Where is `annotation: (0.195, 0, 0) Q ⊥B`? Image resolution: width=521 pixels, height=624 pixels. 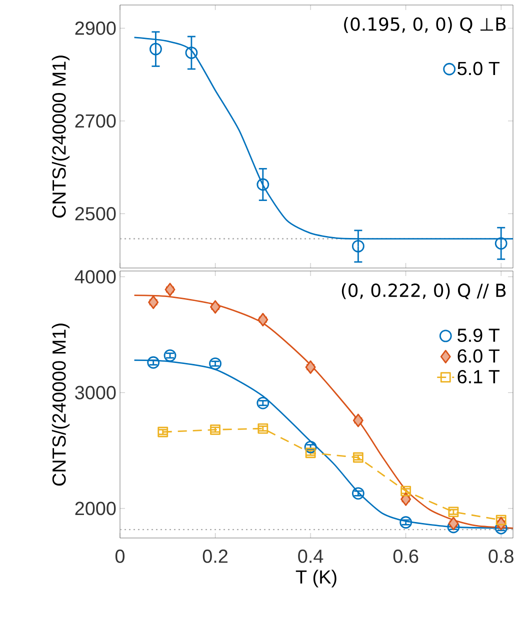
annotation: (0.195, 0, 0) Q ⊥B is located at coordinates (425, 25).